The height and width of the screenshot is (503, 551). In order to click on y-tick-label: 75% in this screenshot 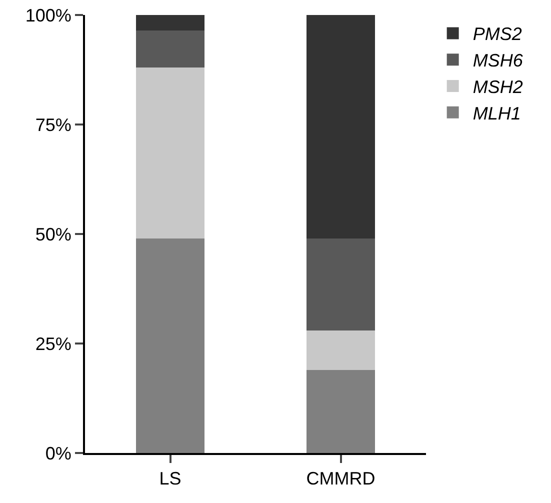, I will do `click(53, 124)`.